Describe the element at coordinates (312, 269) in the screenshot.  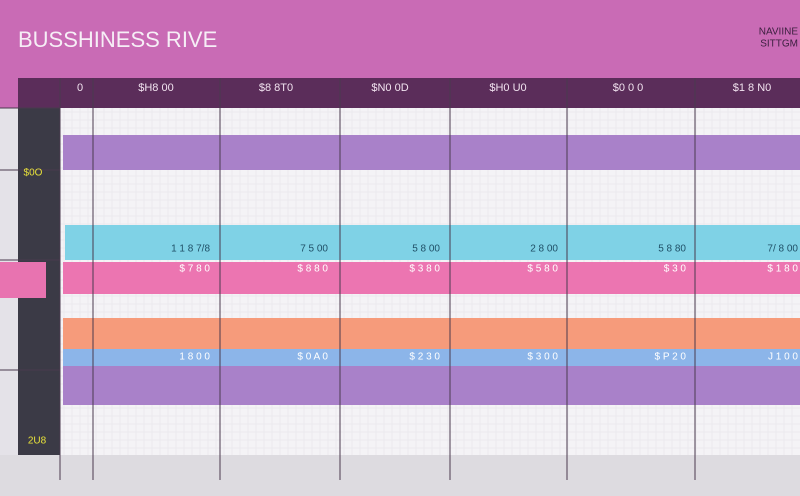
I see `bar-label: $ 8 8 0` at that location.